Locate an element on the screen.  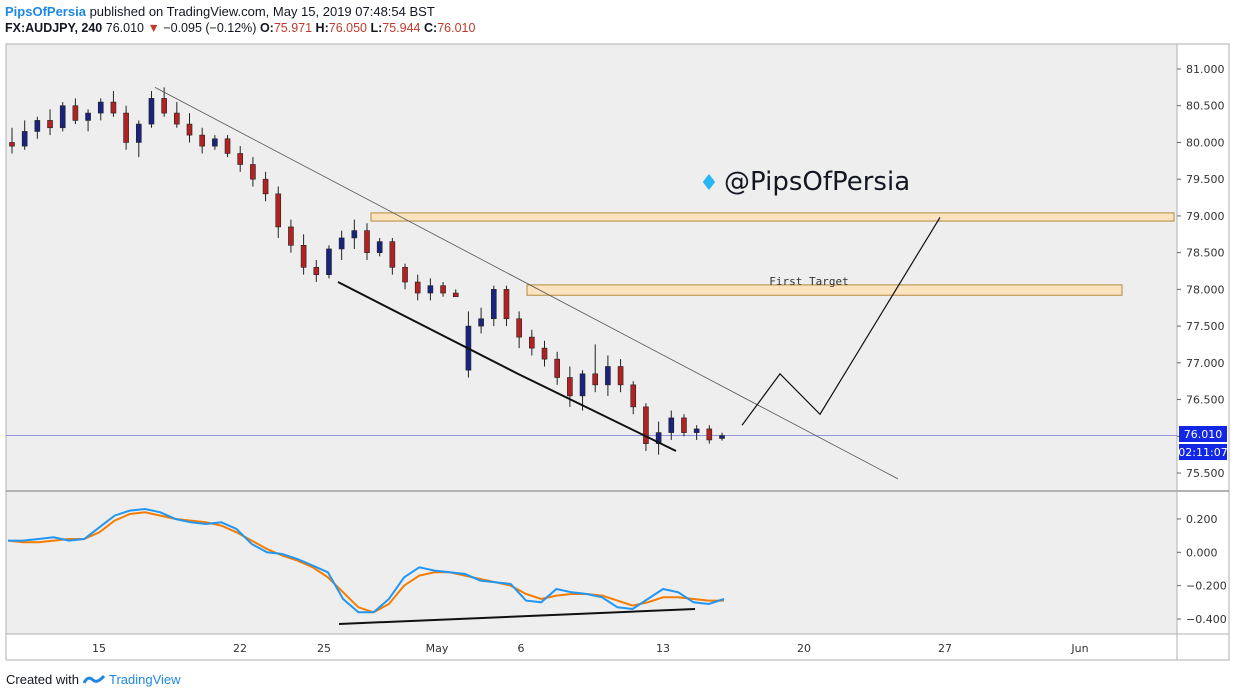
high-label: H: is located at coordinates (322, 28).